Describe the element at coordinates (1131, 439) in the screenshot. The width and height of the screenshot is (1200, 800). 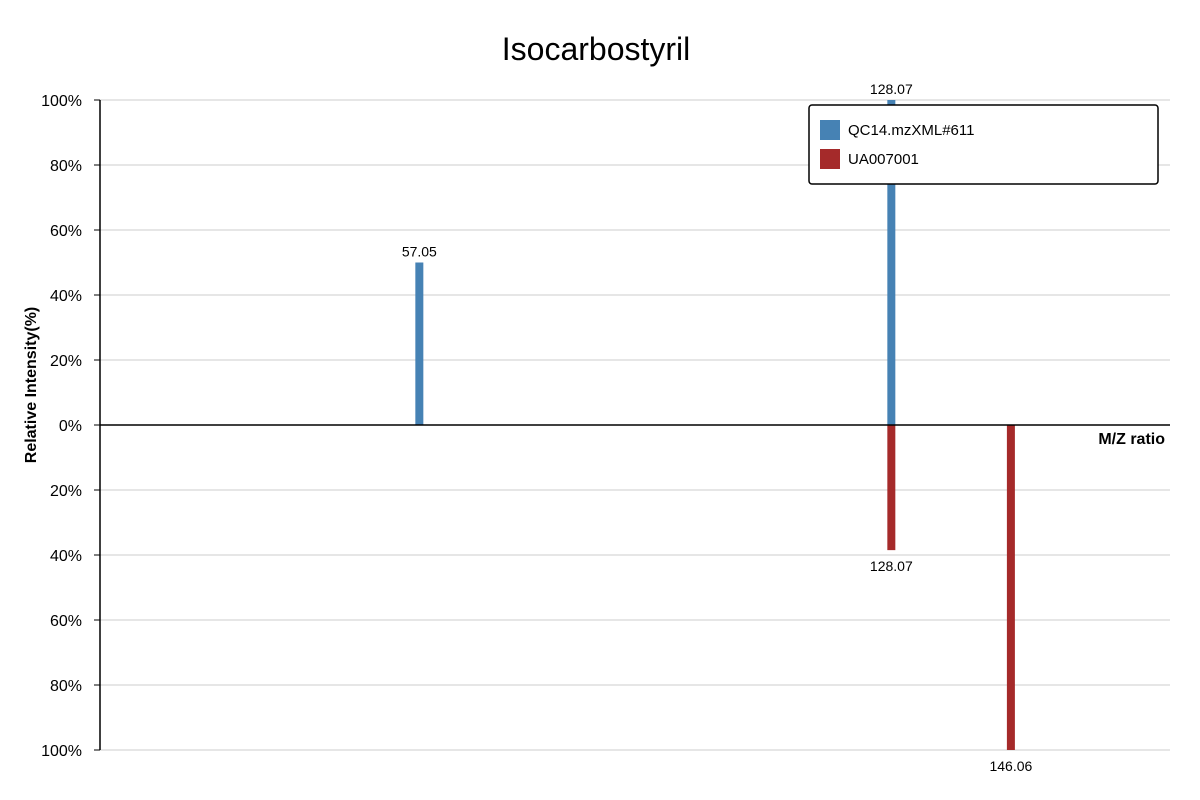
I see `x-axis-title: M/Z ratio` at that location.